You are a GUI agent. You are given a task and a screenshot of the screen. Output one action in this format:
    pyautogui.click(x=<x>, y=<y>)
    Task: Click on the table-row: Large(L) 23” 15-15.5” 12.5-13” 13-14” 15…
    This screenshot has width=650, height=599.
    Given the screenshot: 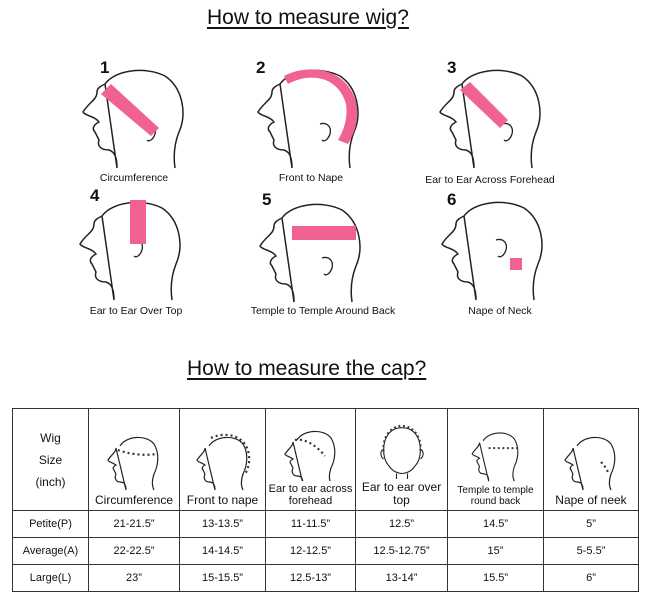 What is the action you would take?
    pyautogui.click(x=325, y=578)
    